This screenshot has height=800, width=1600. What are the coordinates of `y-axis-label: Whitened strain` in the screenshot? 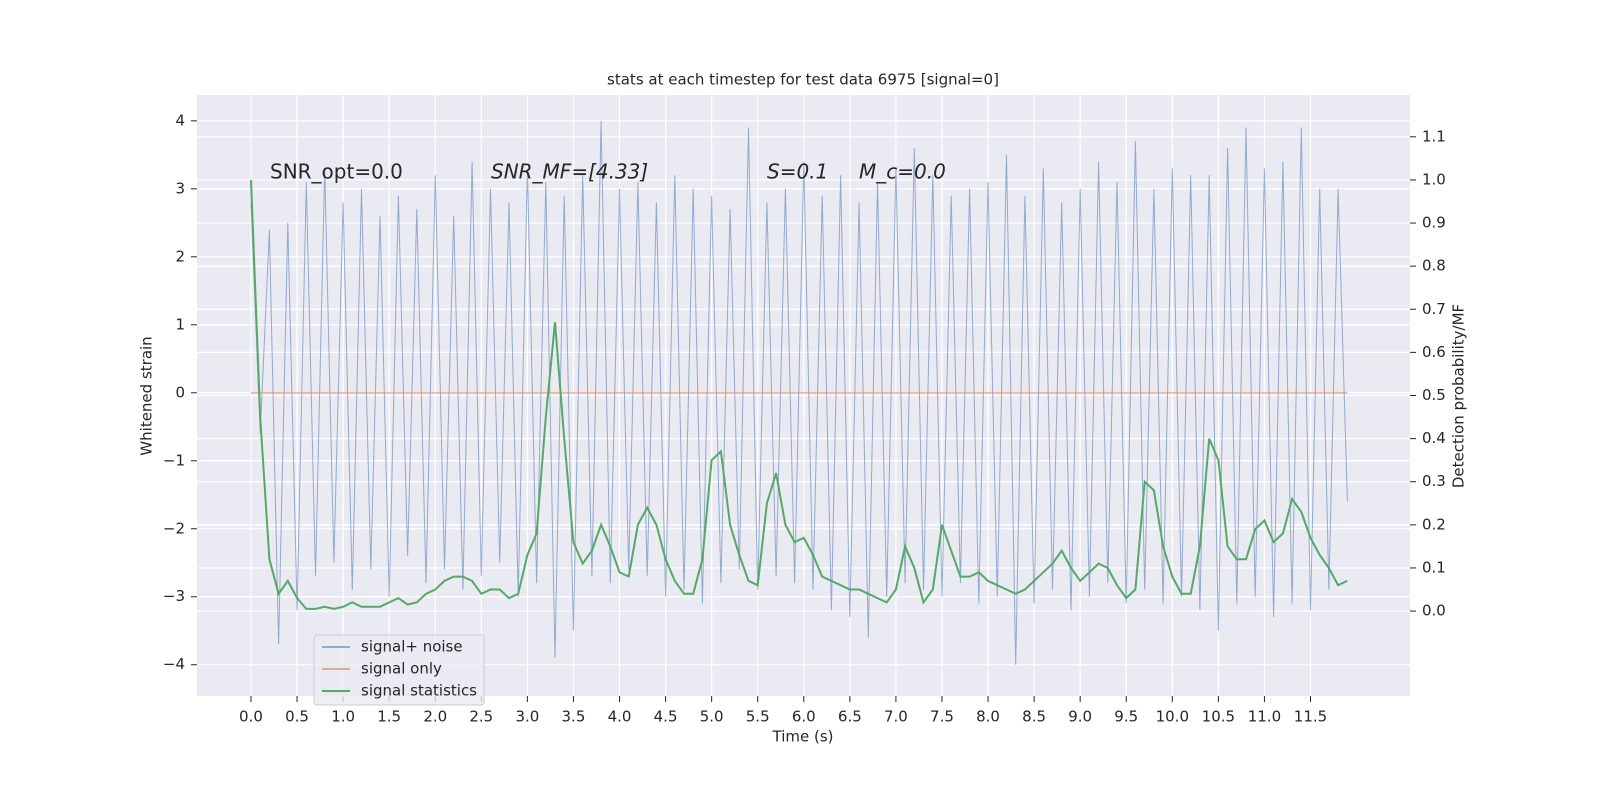 It's located at (147, 395).